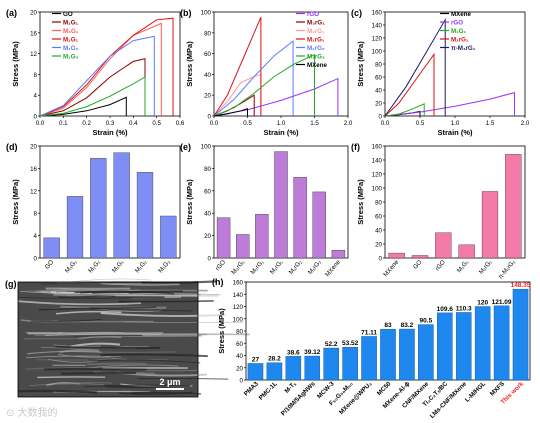  I want to click on bar-value-label: 39.12, so click(312, 352).